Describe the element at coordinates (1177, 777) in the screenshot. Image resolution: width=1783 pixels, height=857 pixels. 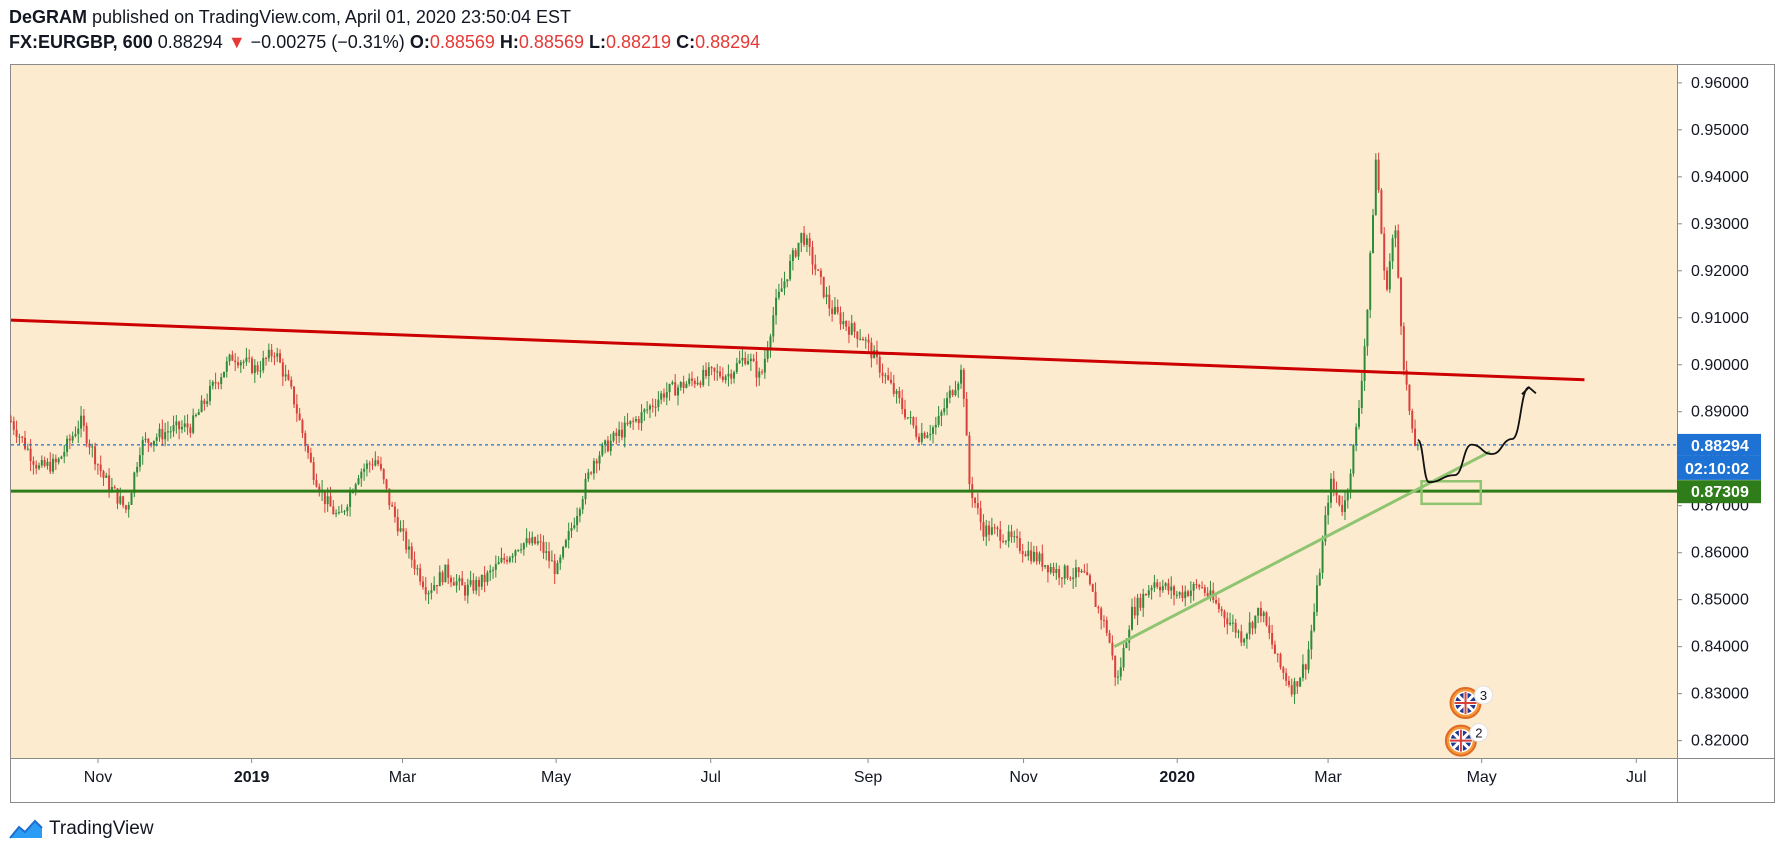
I see `time-tick-label: 2020` at that location.